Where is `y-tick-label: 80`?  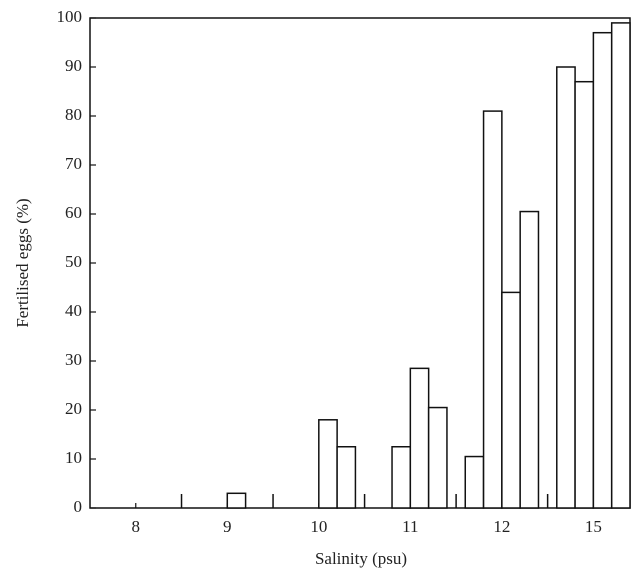 y-tick-label: 80 is located at coordinates (73, 114).